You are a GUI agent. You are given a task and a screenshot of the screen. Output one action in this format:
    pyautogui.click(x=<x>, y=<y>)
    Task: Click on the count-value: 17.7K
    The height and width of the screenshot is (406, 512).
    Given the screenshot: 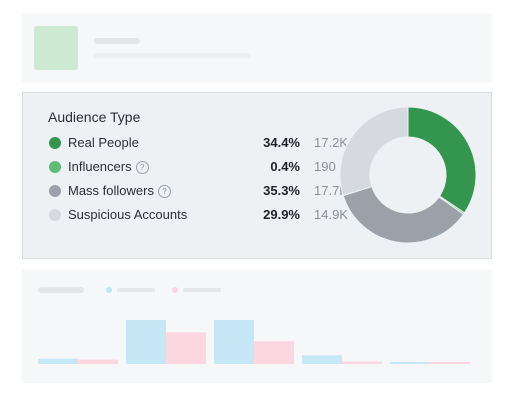 What is the action you would take?
    pyautogui.click(x=331, y=190)
    